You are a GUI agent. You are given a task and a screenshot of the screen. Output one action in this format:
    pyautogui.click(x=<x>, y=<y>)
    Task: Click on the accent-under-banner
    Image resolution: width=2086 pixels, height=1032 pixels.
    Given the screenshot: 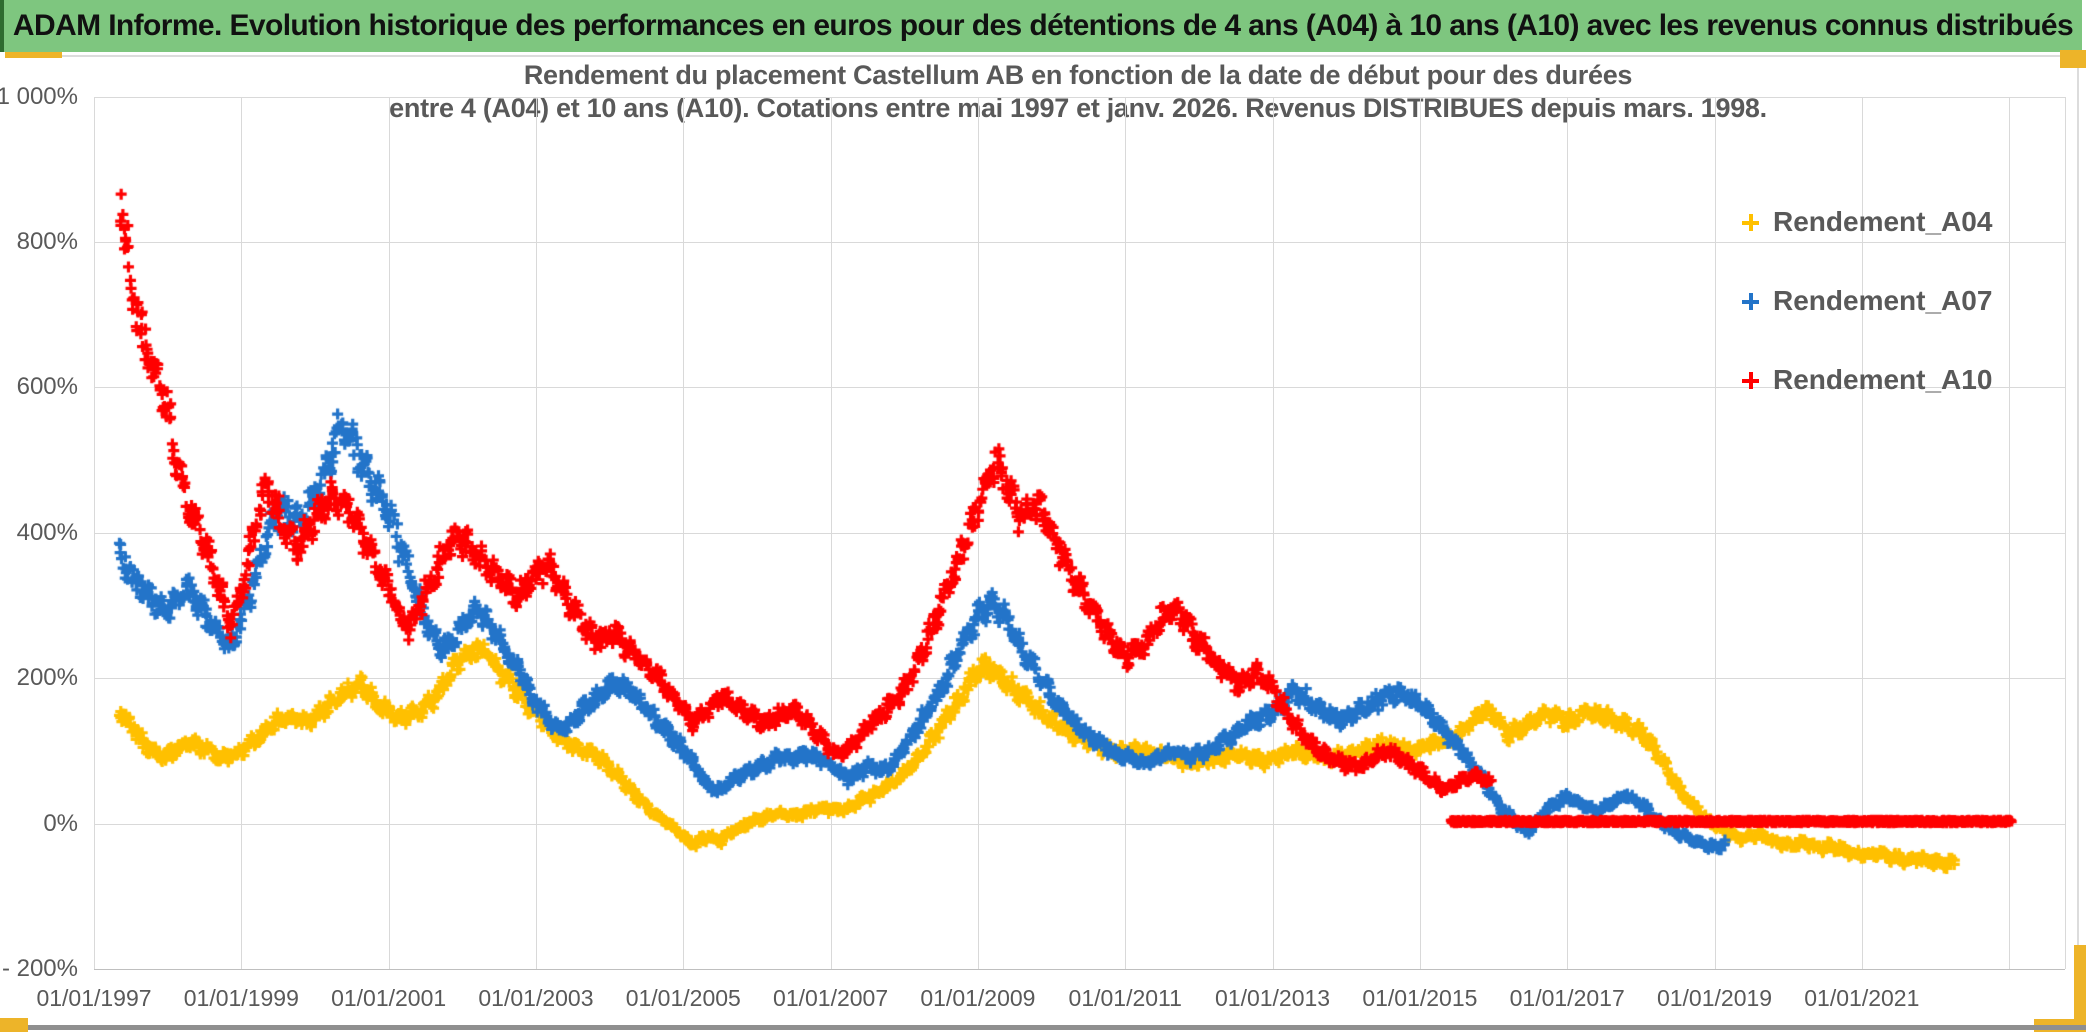 What is the action you would take?
    pyautogui.click(x=33, y=55)
    